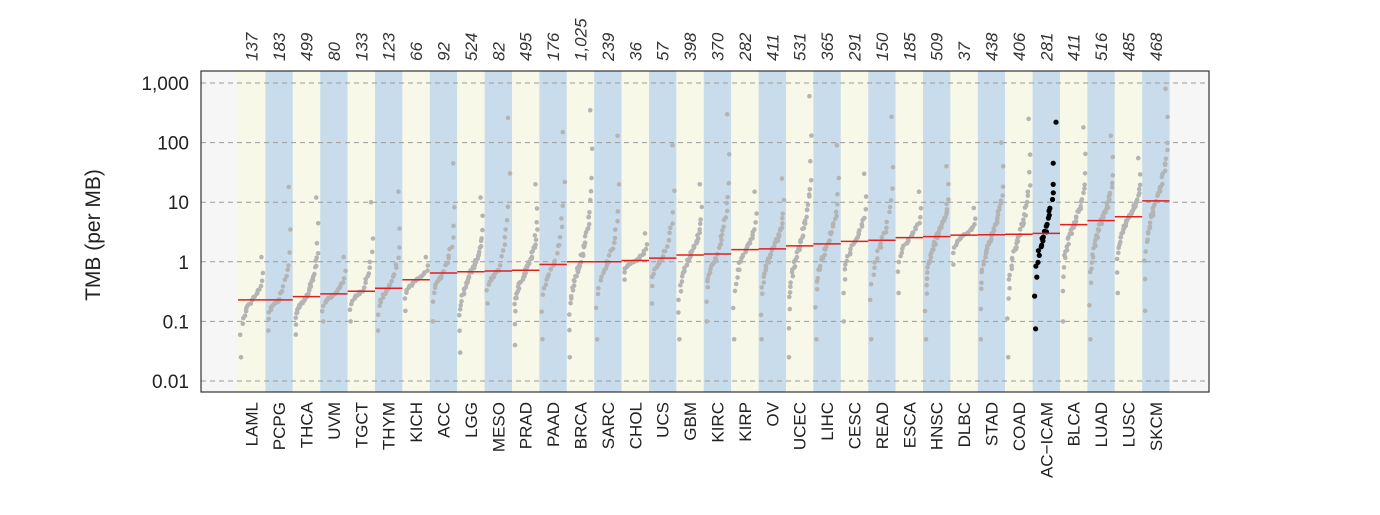  What do you see at coordinates (898, 293) in the screenshot?
I see `point-esca` at bounding box center [898, 293].